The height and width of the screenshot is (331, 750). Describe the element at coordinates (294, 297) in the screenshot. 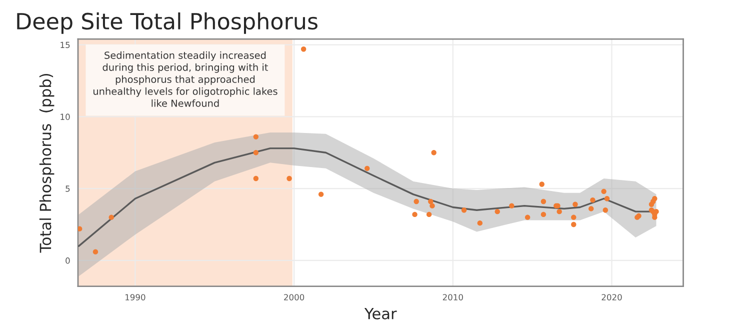

I see `x-tick-label: 2000` at that location.